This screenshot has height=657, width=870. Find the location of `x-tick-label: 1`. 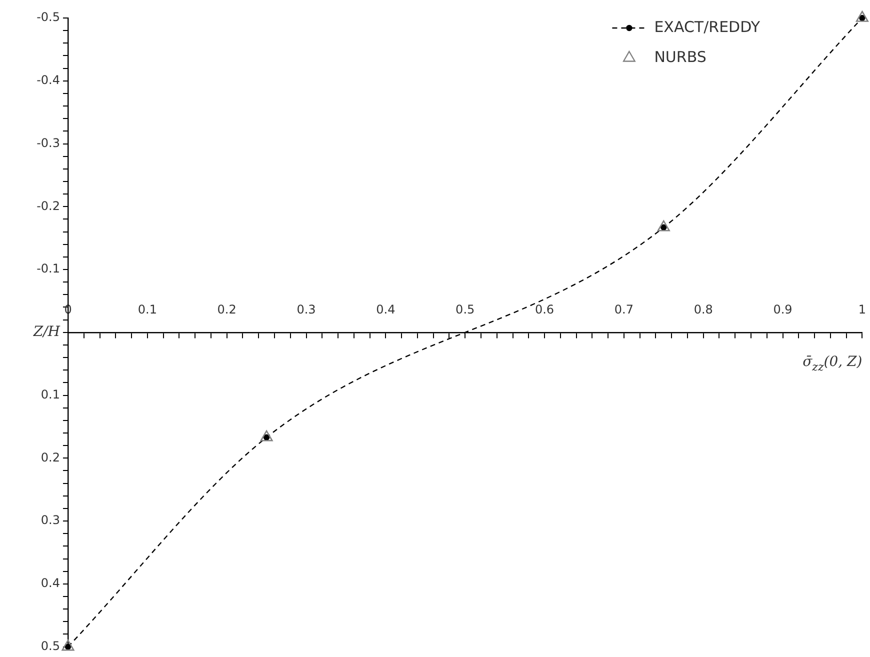

x-tick-label: 1 is located at coordinates (862, 309).